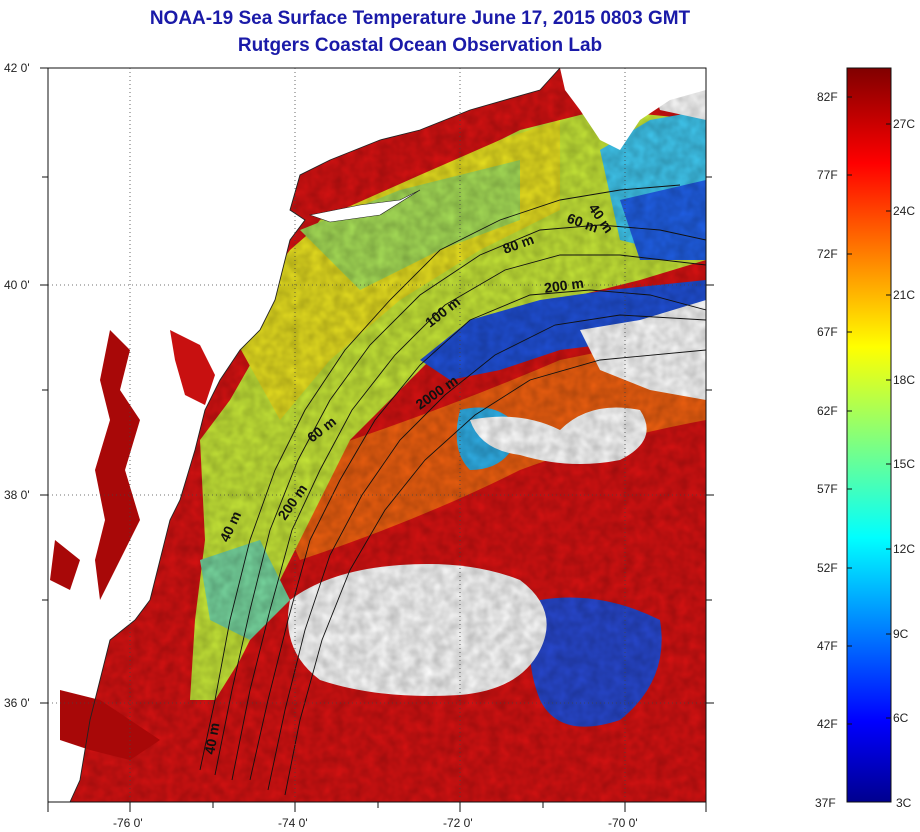 The height and width of the screenshot is (832, 920). I want to click on colorbar-c-label: 9C, so click(901, 634).